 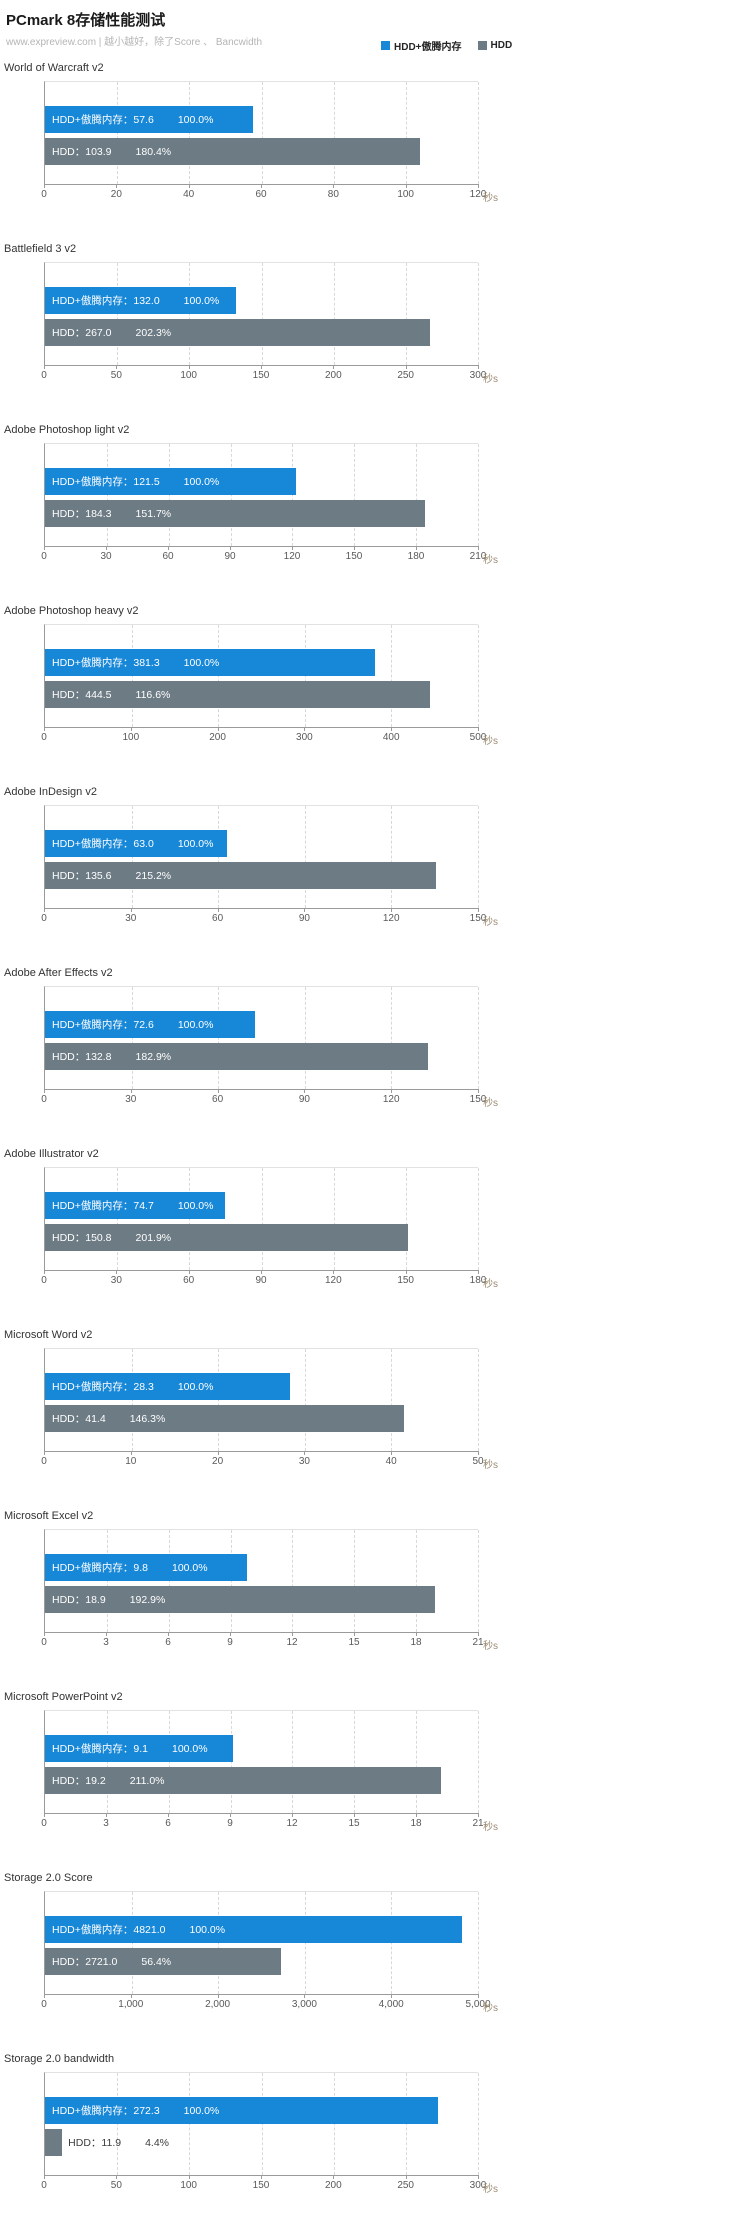 I want to click on bar-value-label: HDD+傲腾内存：63.0, so click(x=103, y=844).